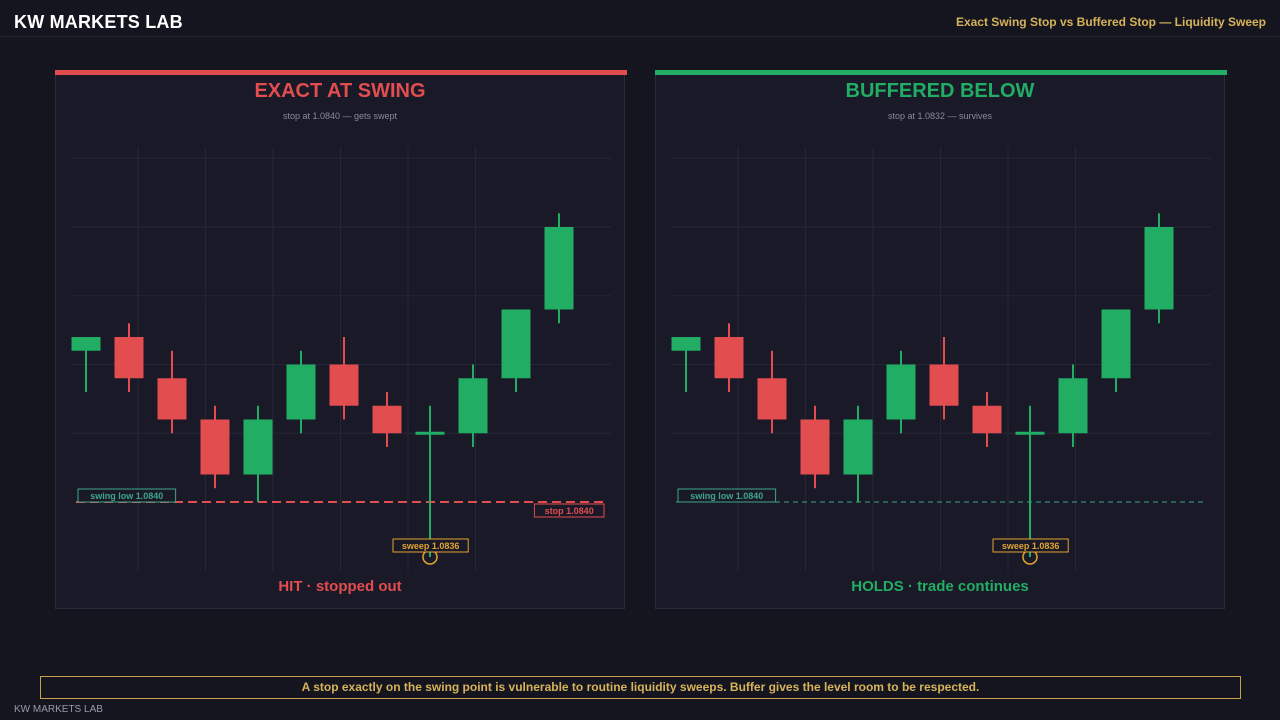 This screenshot has height=720, width=1280. Describe the element at coordinates (940, 91) in the screenshot. I see `panel-title: BUFFERED BELOW` at that location.